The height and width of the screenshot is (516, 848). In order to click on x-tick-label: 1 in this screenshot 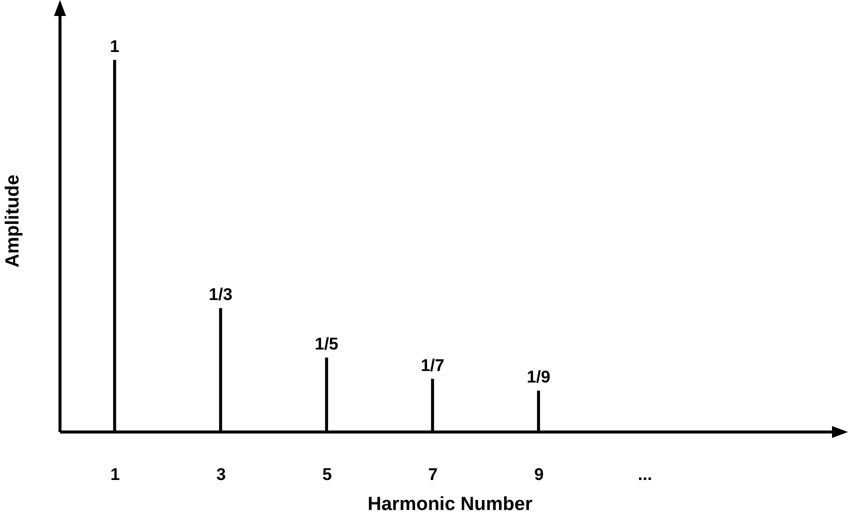, I will do `click(115, 474)`.